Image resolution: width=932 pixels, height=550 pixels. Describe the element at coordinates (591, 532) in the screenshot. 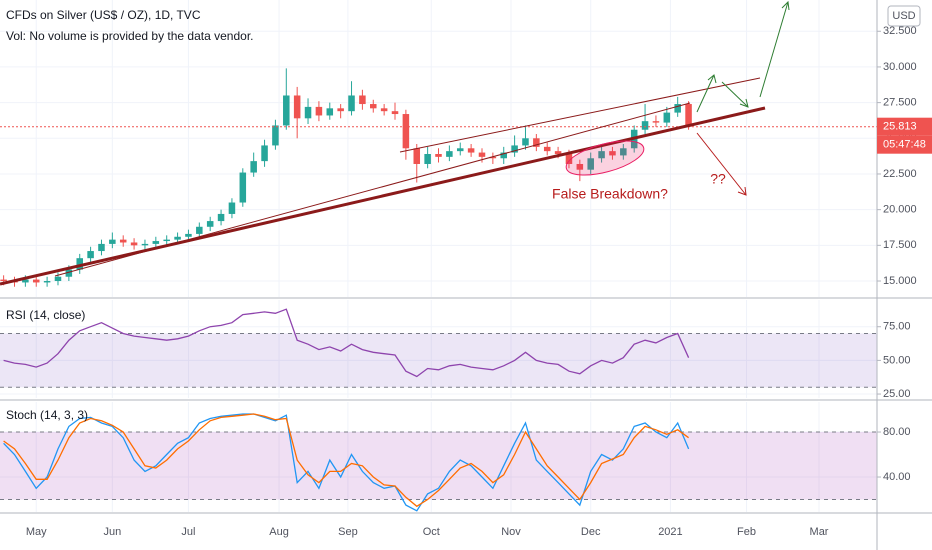

I see `x-tick-label: Dec` at that location.